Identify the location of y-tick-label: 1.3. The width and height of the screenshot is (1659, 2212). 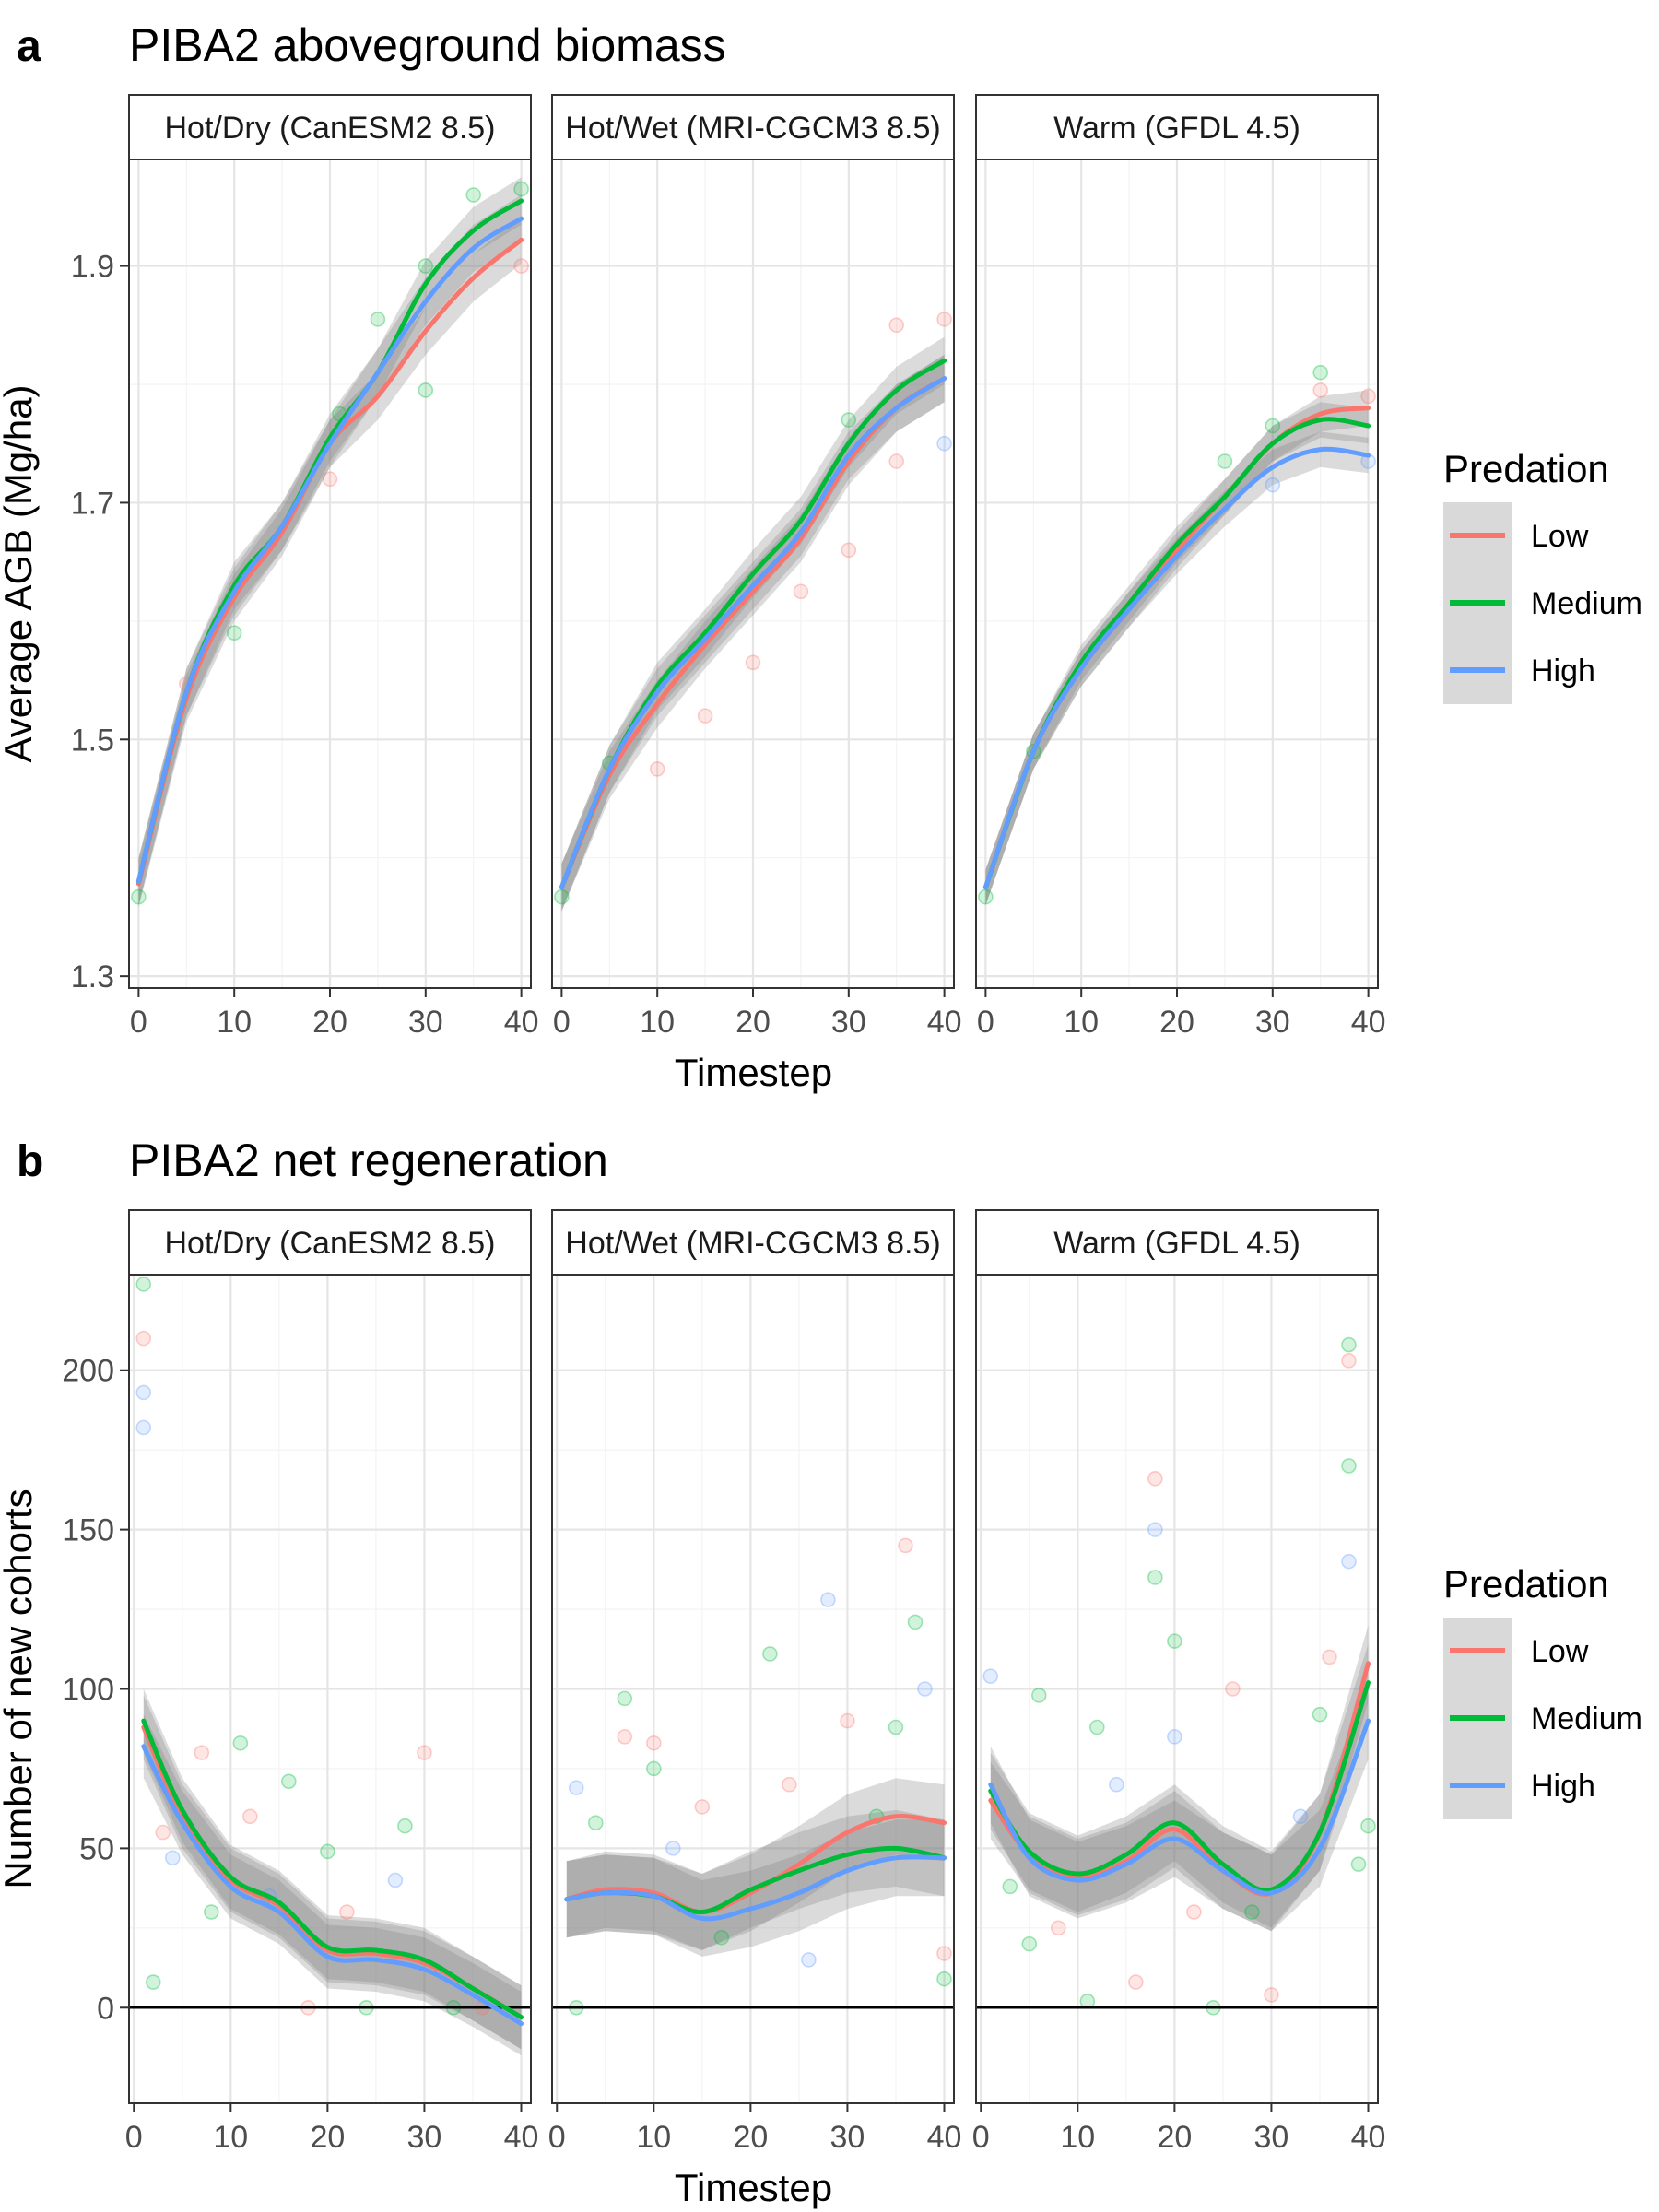
(92, 976).